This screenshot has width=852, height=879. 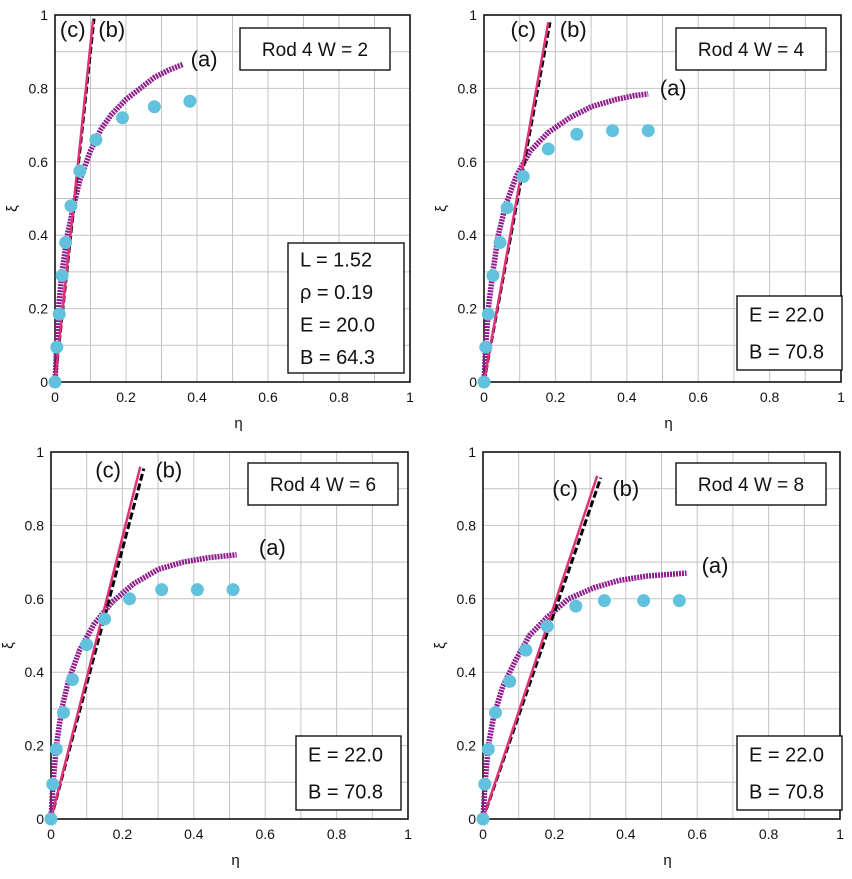 I want to click on chart-title: Rod 4 W = 8, so click(x=751, y=485).